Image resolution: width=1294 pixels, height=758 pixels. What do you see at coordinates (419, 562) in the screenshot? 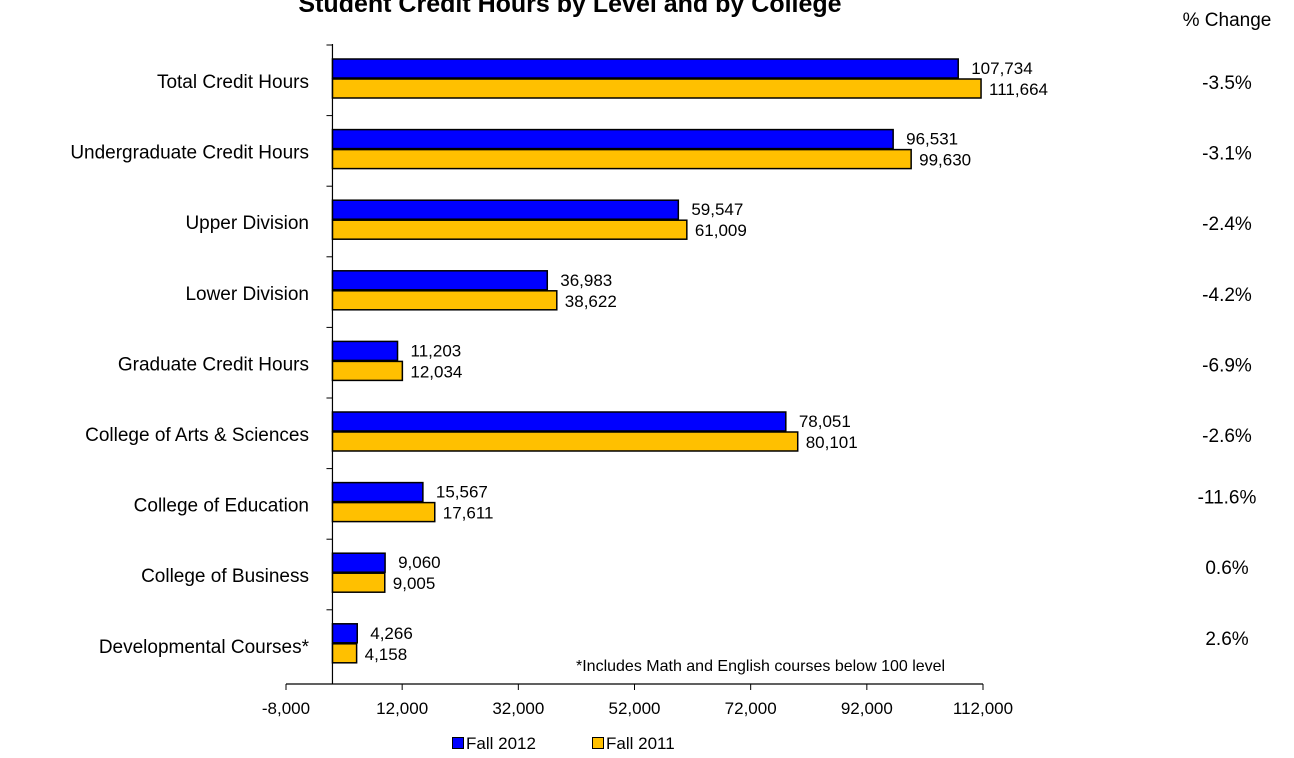
I see `data-label-fall-2012: 9,060` at bounding box center [419, 562].